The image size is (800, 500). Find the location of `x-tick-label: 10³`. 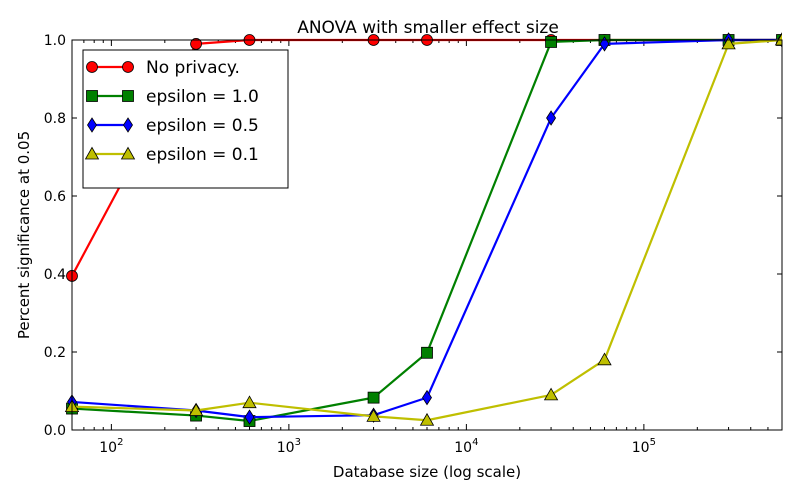

x-tick-label: 10³ is located at coordinates (289, 446).